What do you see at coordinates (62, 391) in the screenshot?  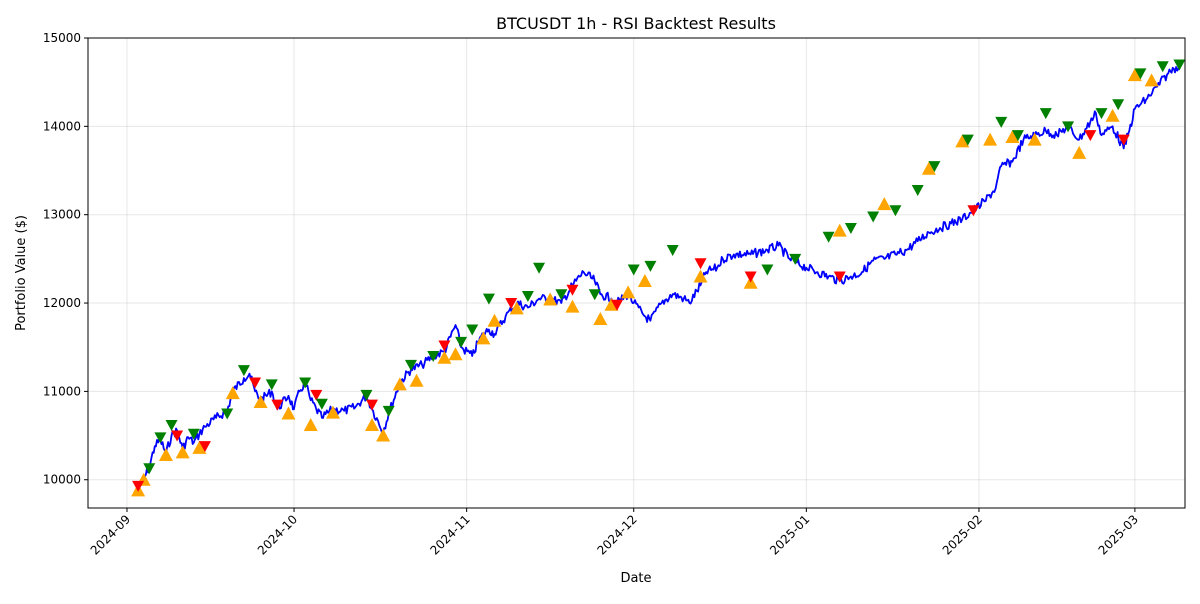 I see `y-tick-label: 11000` at bounding box center [62, 391].